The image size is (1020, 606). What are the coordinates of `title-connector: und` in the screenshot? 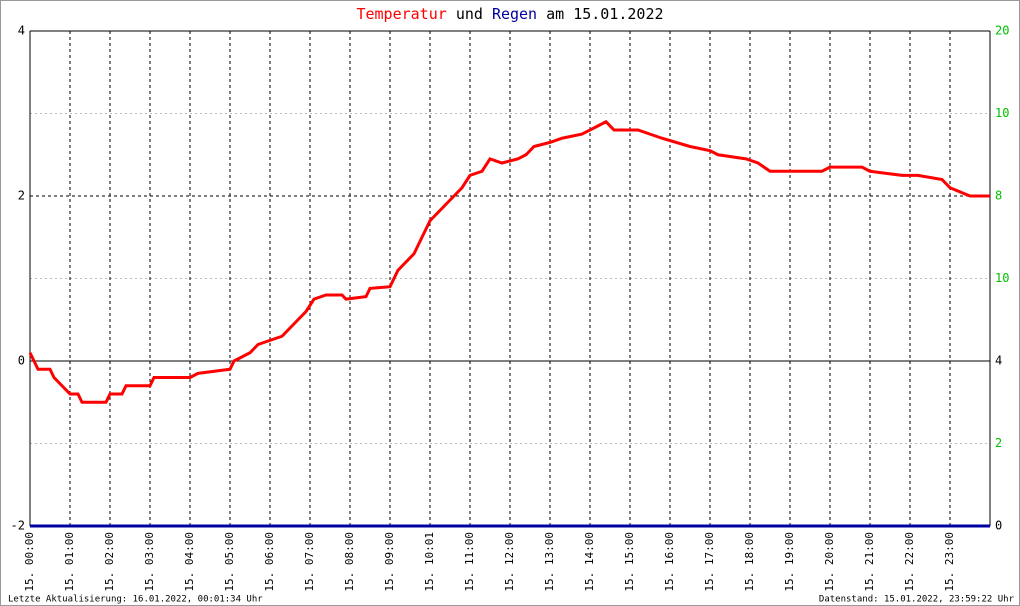 It's located at (469, 14).